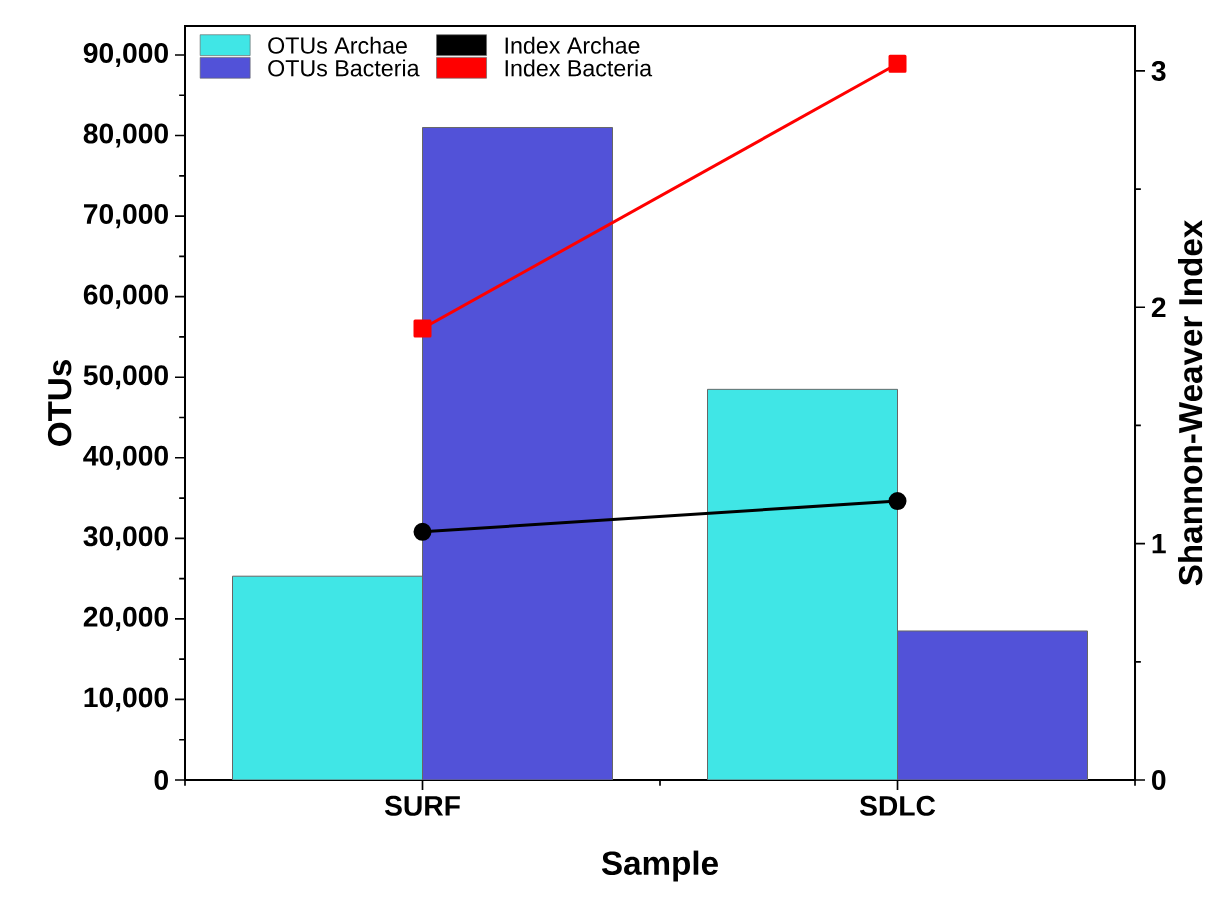 The image size is (1222, 904). I want to click on legend-label: OTUs Bacteria, so click(344, 68).